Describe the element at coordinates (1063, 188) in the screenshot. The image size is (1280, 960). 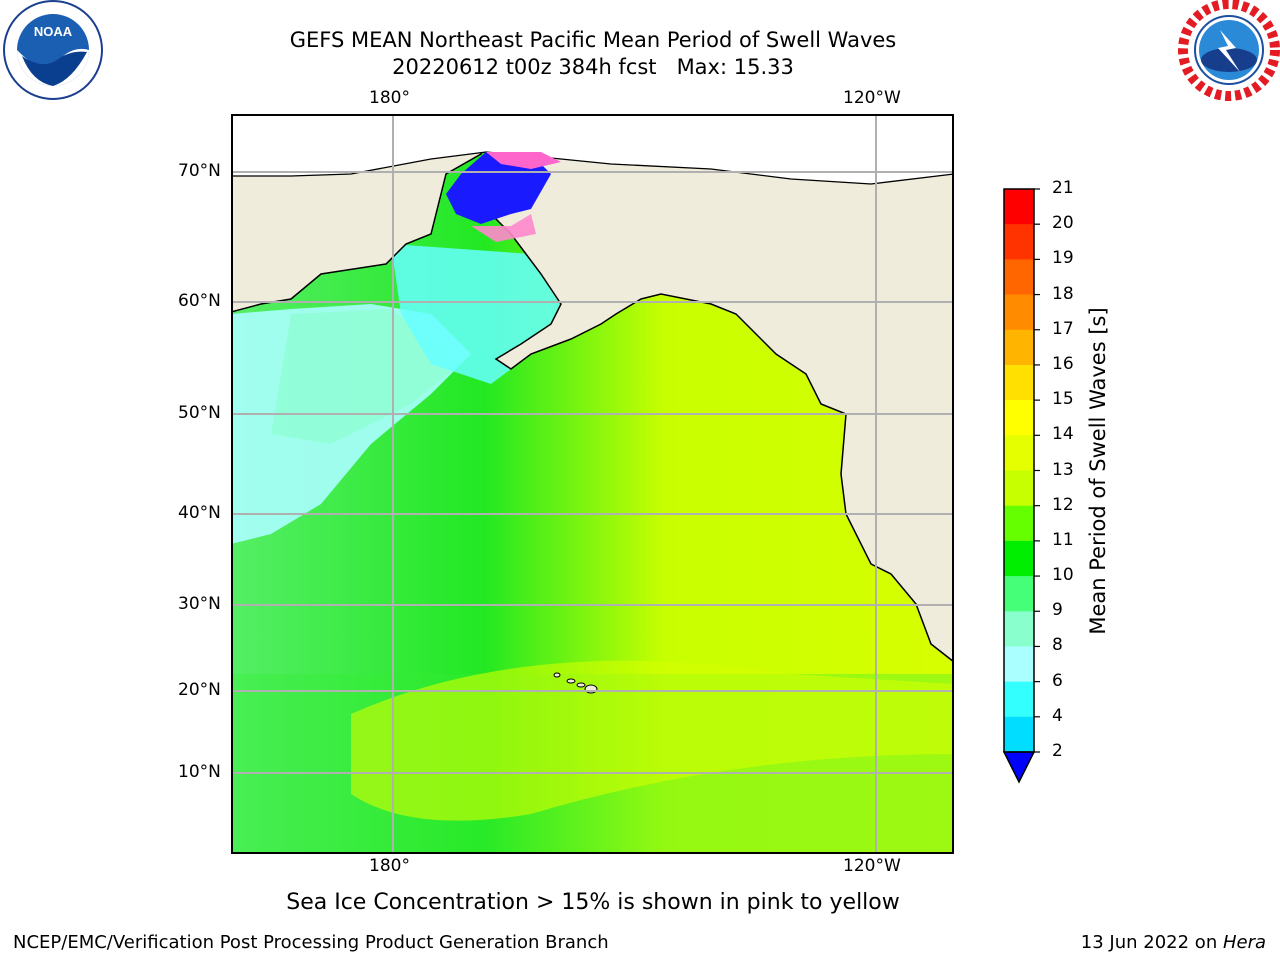
I see `colorbar-tick-label: 21` at that location.